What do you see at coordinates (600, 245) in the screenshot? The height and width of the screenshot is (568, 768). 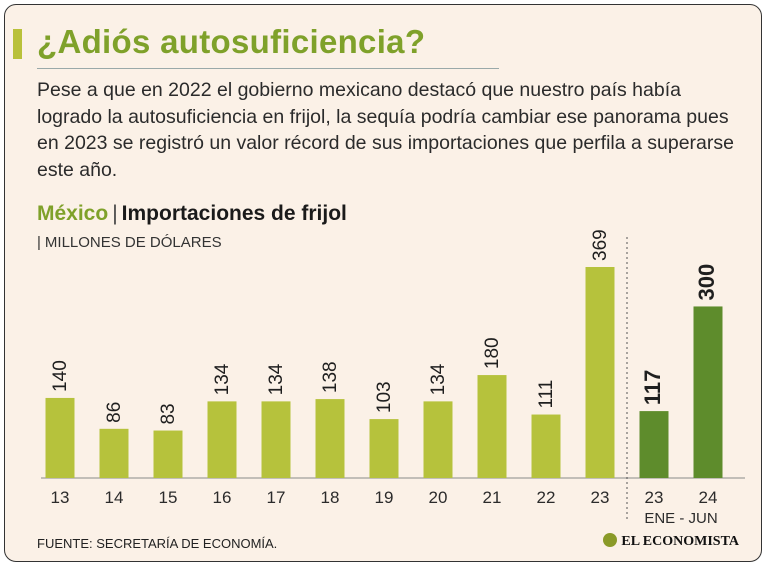 I see `data-label-23: 369` at bounding box center [600, 245].